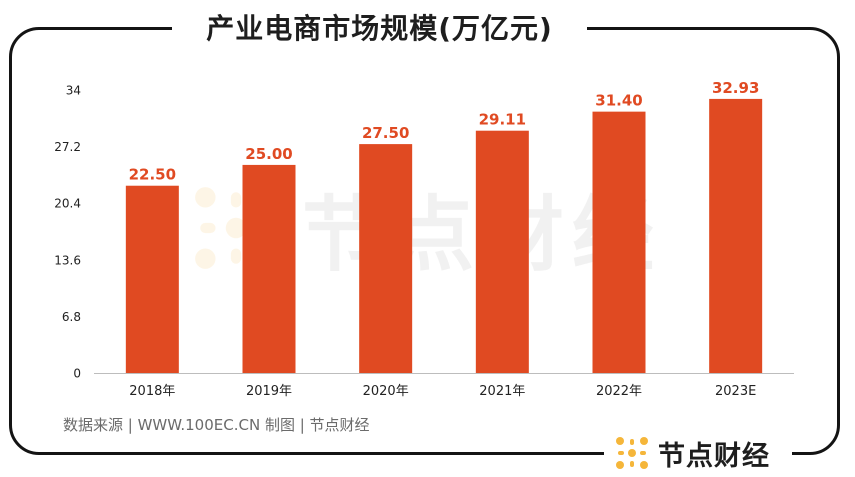 This screenshot has height=477, width=855. I want to click on title-band: 产业电商市场规模(万亿元), so click(379, 27).